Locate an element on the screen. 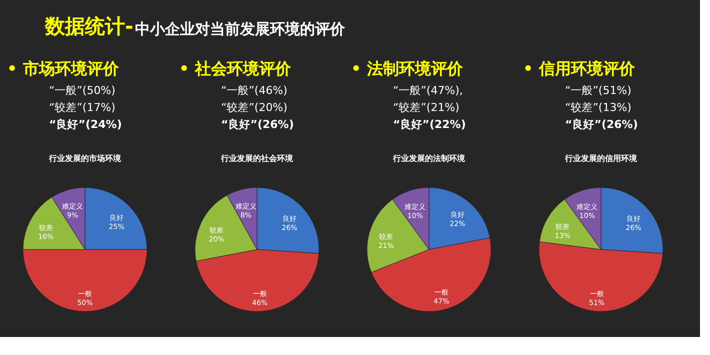 This screenshot has height=355, width=710. chart-subtitle: 行业发展的社会环境 is located at coordinates (257, 158).